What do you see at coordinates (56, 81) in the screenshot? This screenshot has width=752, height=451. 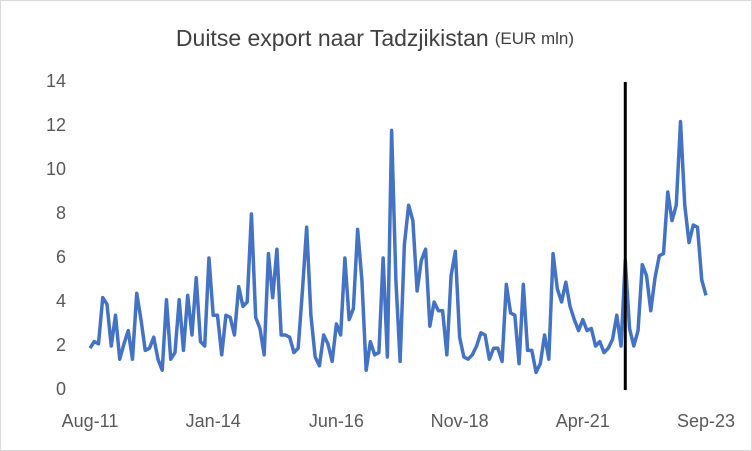 I see `y-tick-label: 14` at bounding box center [56, 81].